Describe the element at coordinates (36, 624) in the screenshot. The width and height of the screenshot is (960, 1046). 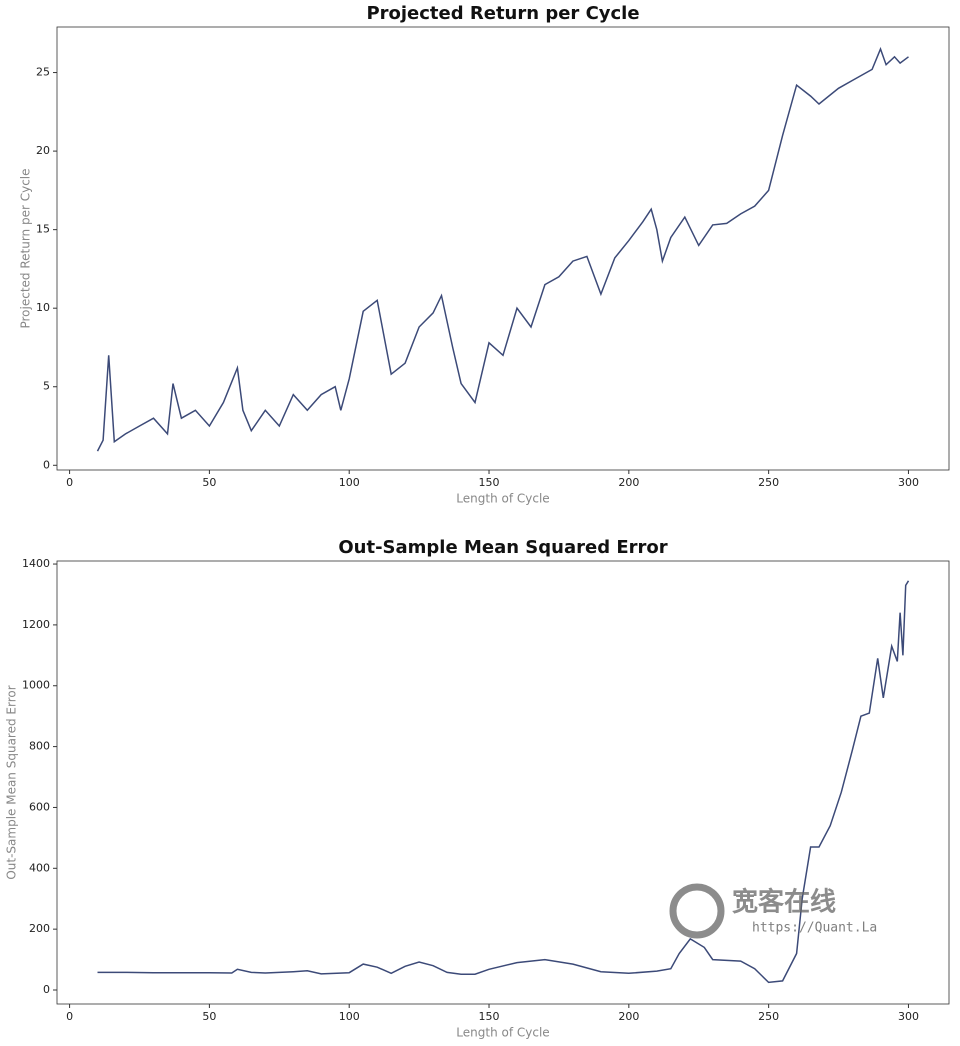
I see `y-tick-label: 1200` at that location.